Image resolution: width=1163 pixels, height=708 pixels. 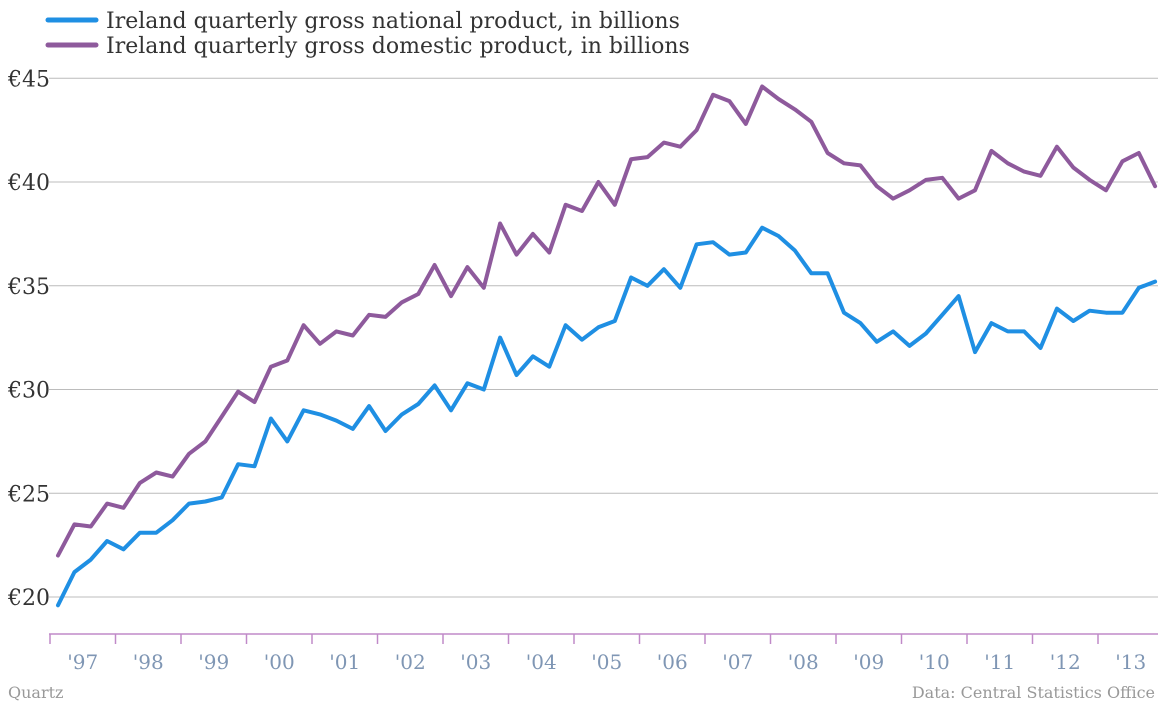 I want to click on footer-source: Quartz, so click(x=35, y=692).